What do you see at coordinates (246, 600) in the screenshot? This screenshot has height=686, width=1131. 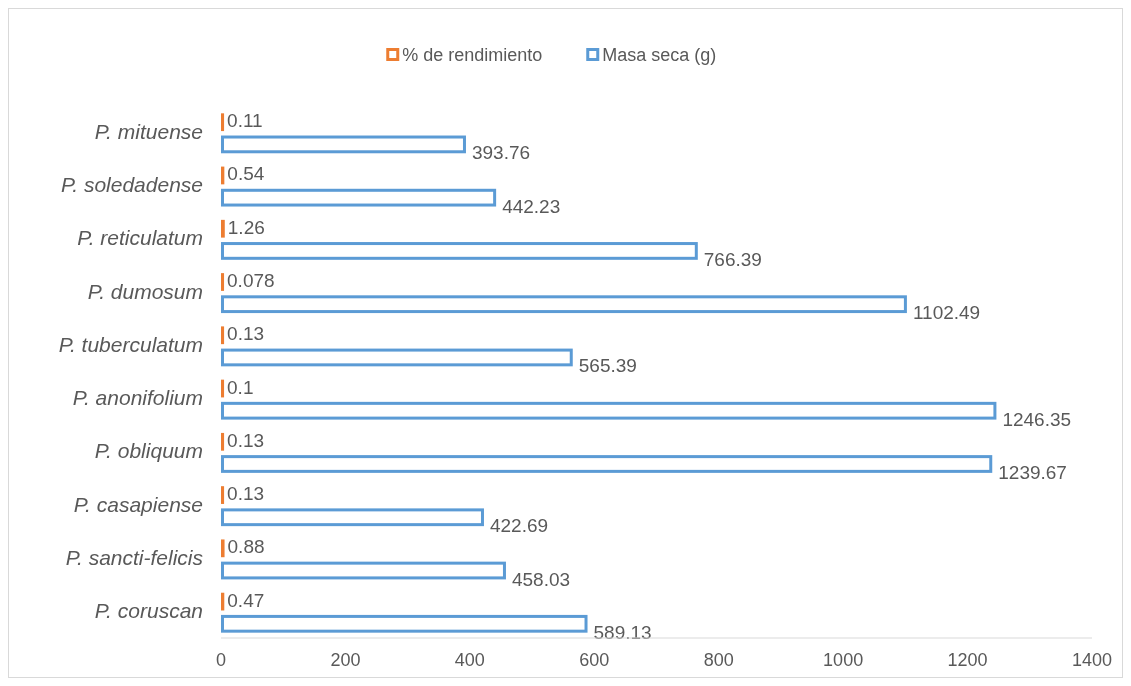 I see `data-label: 0.47` at bounding box center [246, 600].